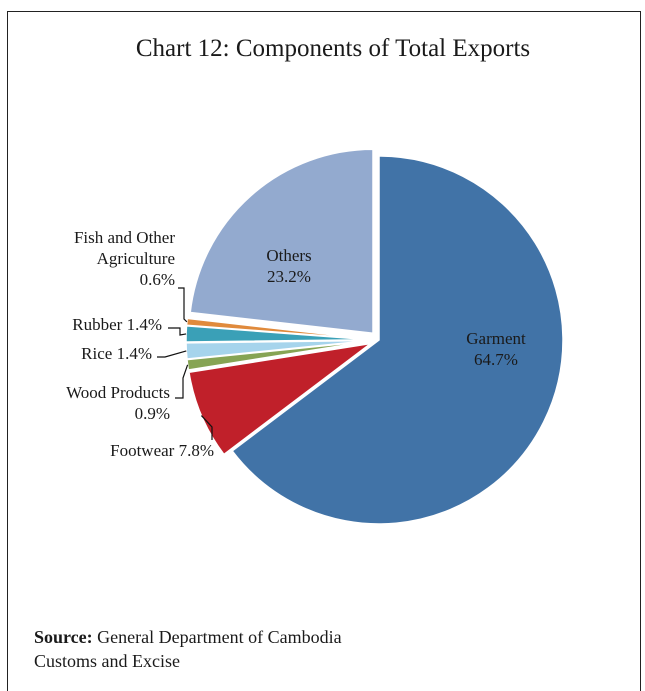  What do you see at coordinates (107, 661) in the screenshot?
I see `source-text-2: Customs and Excise` at bounding box center [107, 661].